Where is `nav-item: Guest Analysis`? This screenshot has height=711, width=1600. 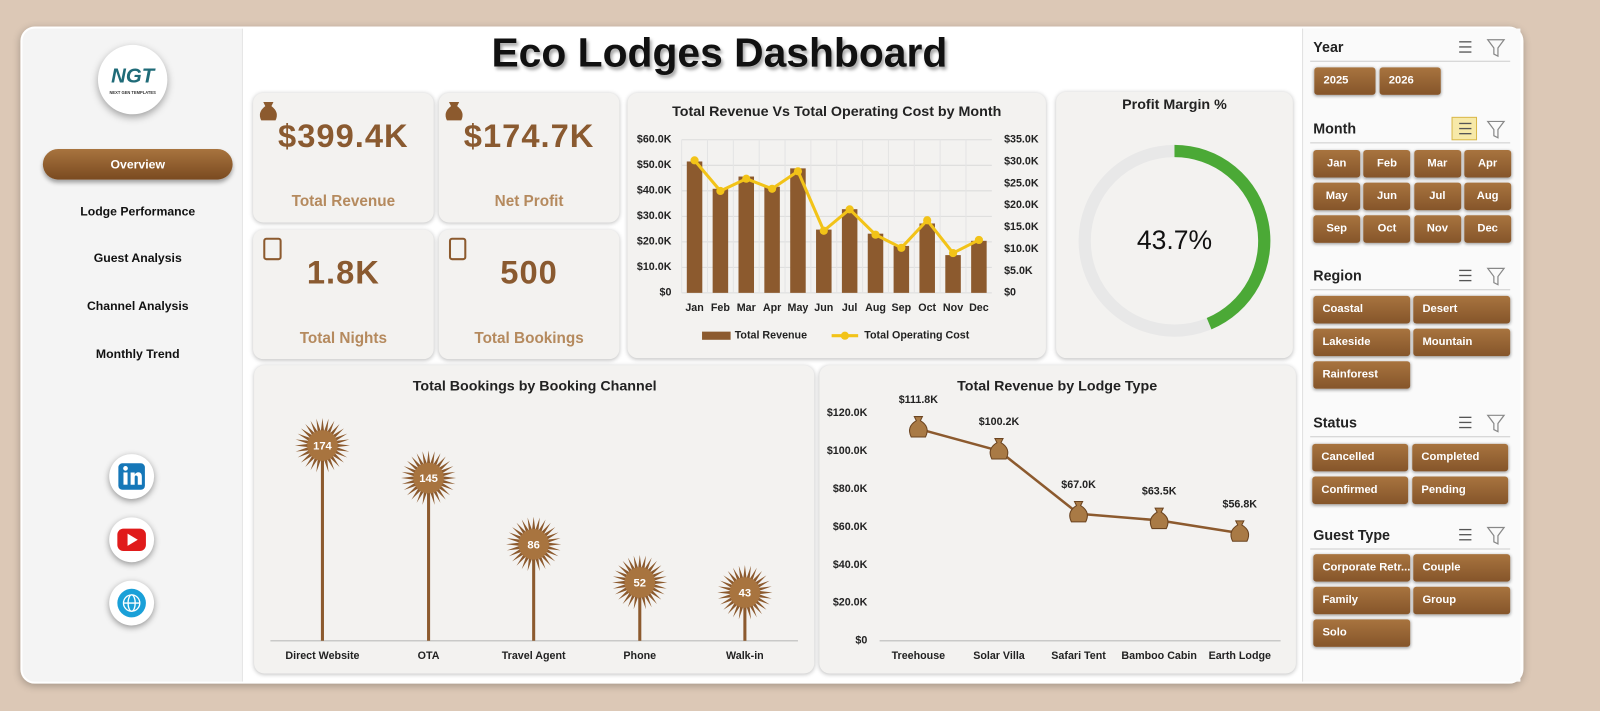 nav-item: Guest Analysis is located at coordinates (137, 258).